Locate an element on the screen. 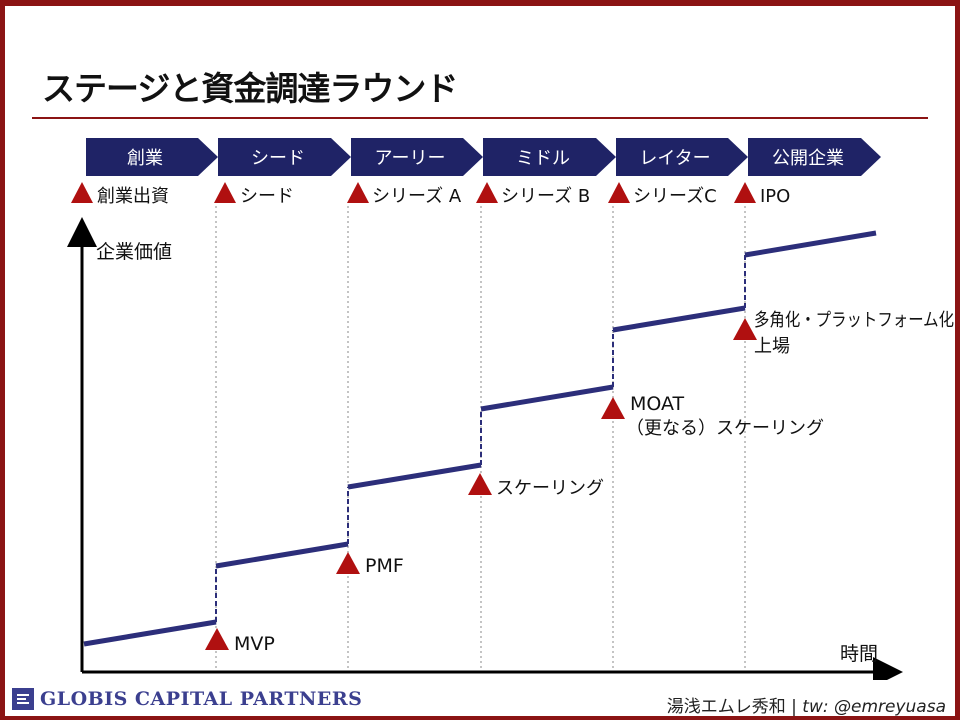 The image size is (960, 720). author-credit: 湯浅エムレ秀和 | tw: @emreyuasa is located at coordinates (806, 704).